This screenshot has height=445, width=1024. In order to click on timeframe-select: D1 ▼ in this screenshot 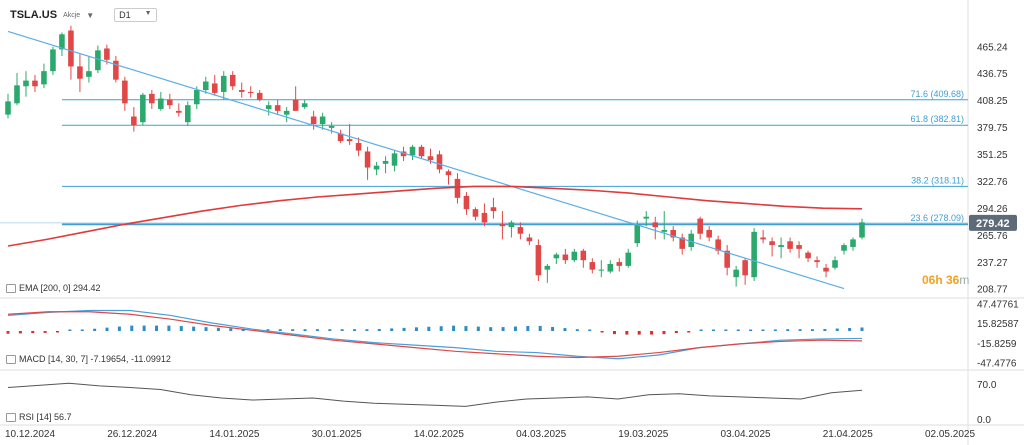, I will do `click(135, 15)`.